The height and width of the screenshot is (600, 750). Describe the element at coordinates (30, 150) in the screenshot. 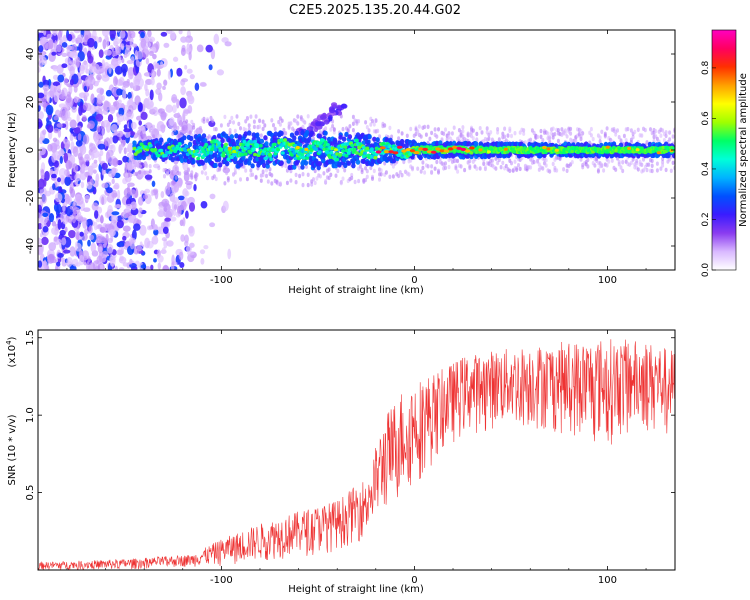

I see `spectrogram-ytick-label: 0` at that location.